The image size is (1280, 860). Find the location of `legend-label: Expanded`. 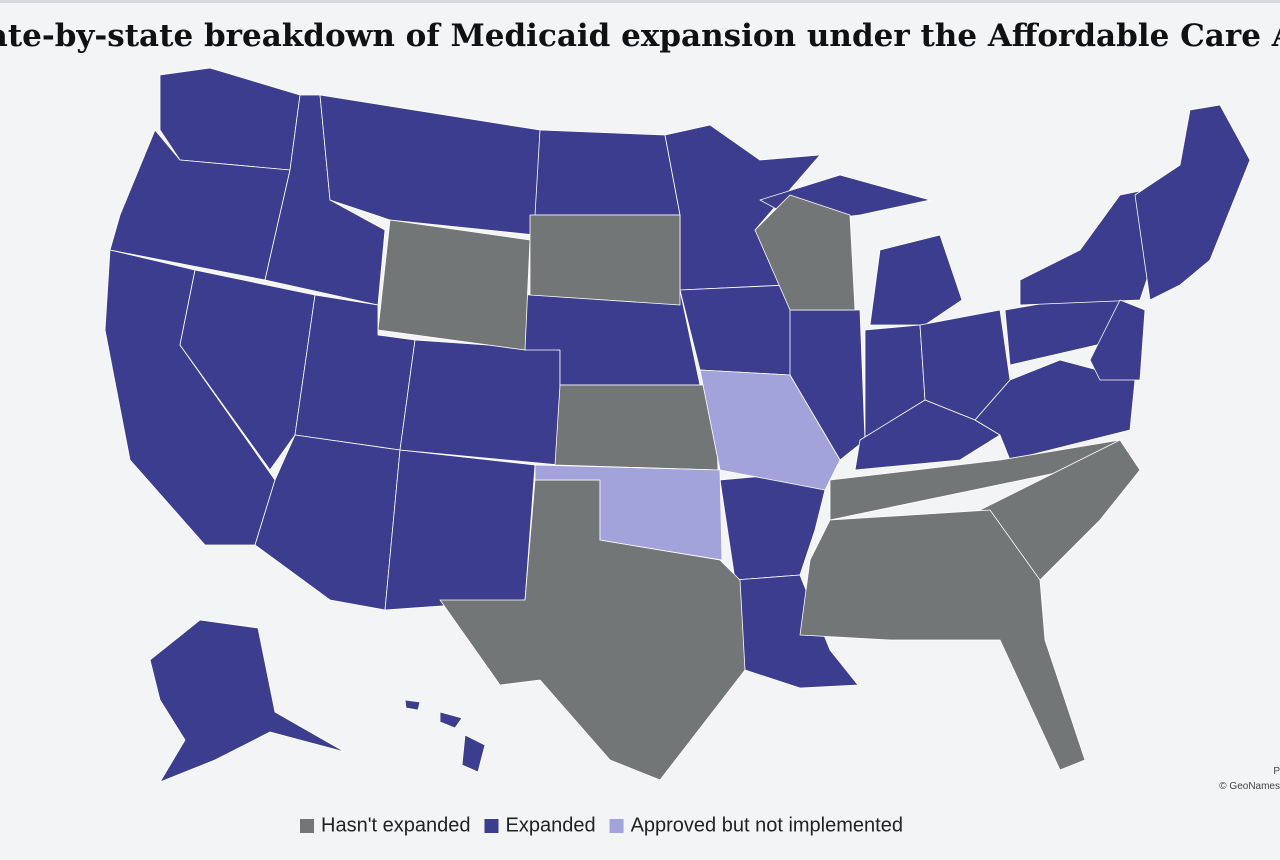

legend-label: Expanded is located at coordinates (550, 825).